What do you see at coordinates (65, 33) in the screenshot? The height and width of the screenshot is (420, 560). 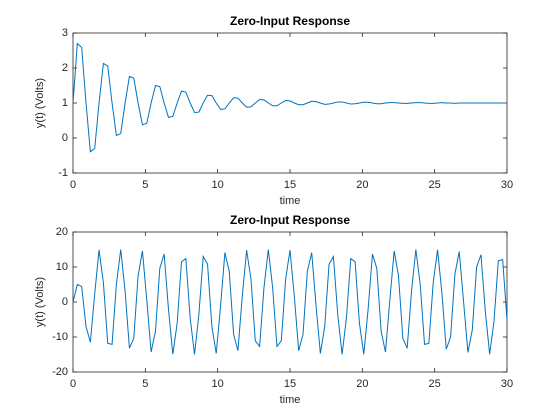 I see `y-tick-label: 3` at bounding box center [65, 33].